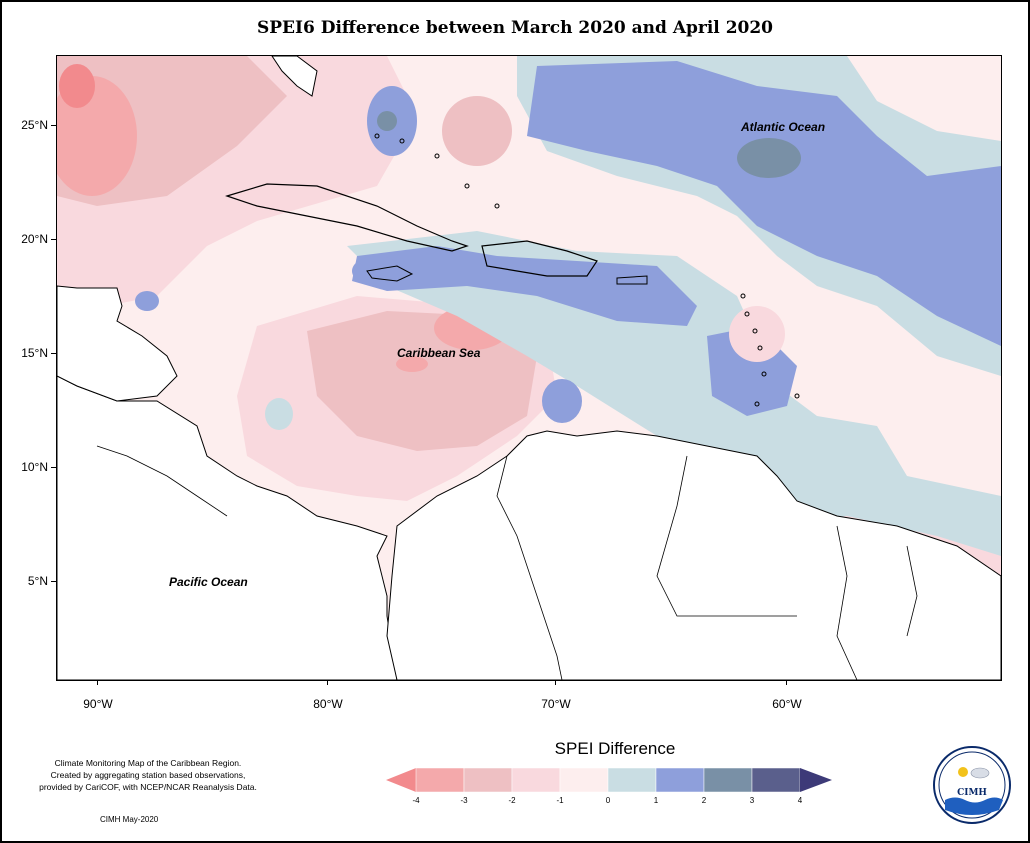  Describe the element at coordinates (34, 125) in the screenshot. I see `lat-label-25n: 25°N` at that location.